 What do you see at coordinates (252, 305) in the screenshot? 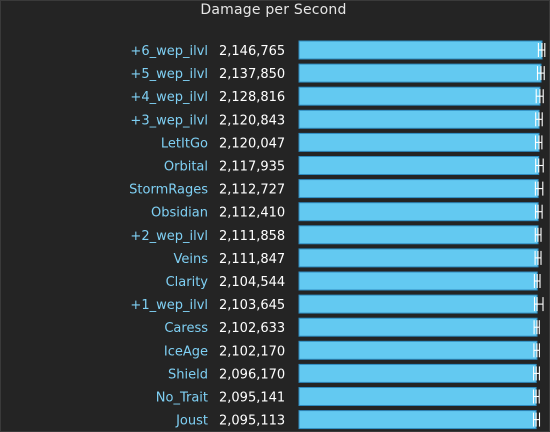
I see `value-label: 2,103,645` at bounding box center [252, 305].